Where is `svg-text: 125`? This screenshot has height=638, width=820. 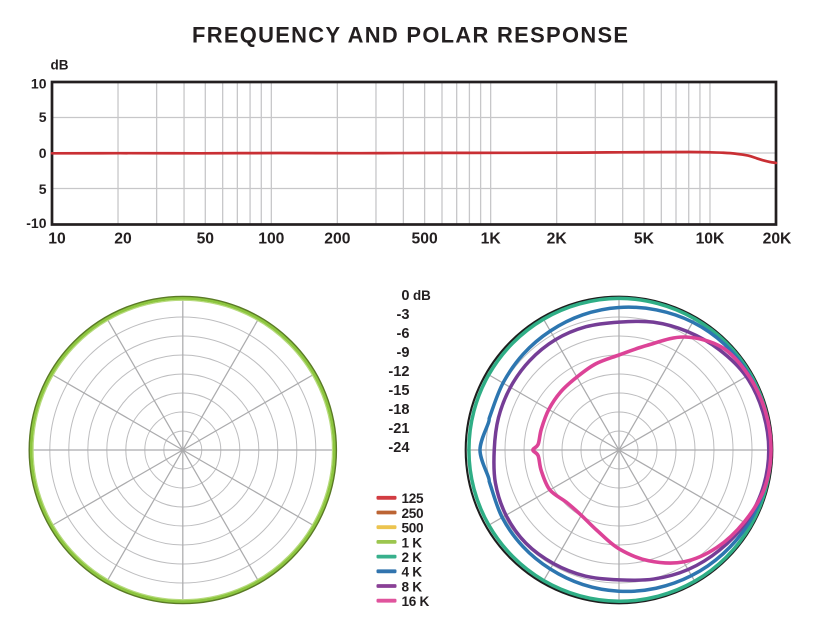
svg-text: 125 is located at coordinates (413, 498).